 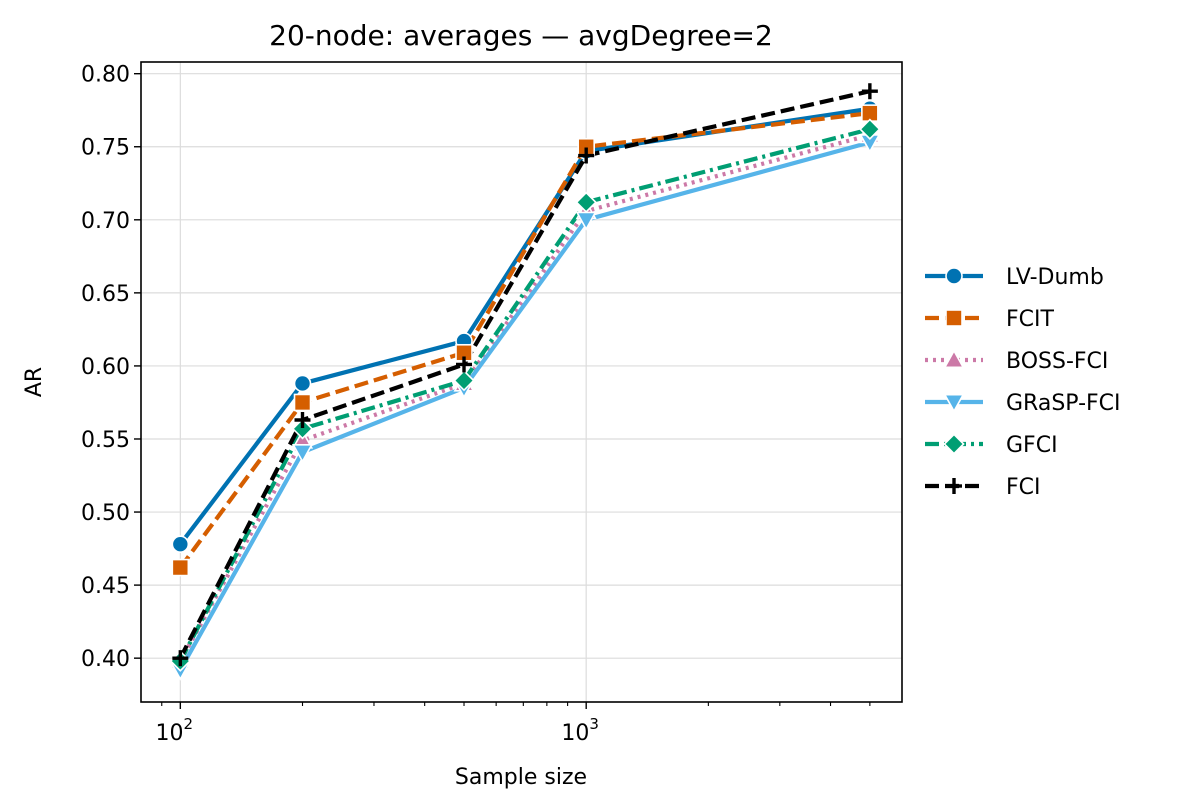 What do you see at coordinates (991, 445) in the screenshot?
I see `legend-item-gfci: GFCI` at bounding box center [991, 445].